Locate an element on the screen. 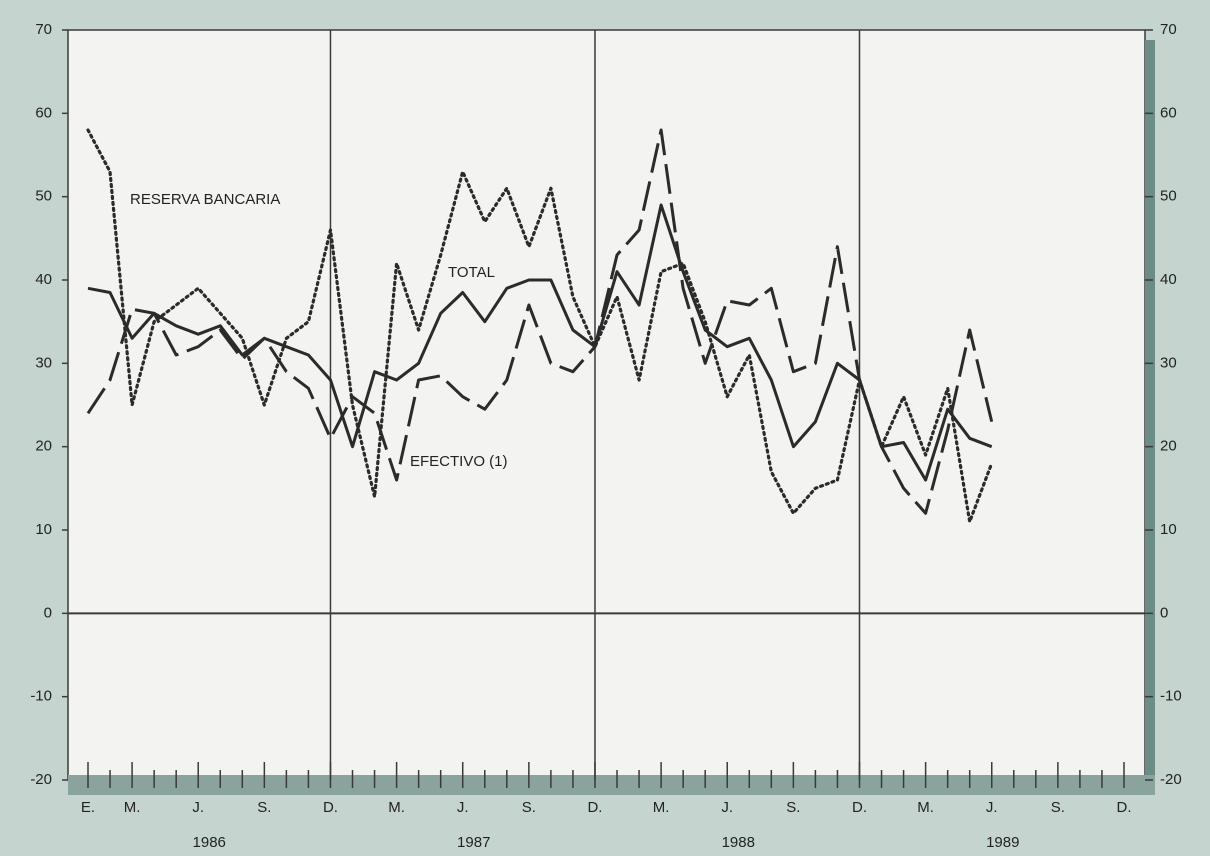 The height and width of the screenshot is (856, 1210). y2-tick-label: -20 is located at coordinates (1171, 779).